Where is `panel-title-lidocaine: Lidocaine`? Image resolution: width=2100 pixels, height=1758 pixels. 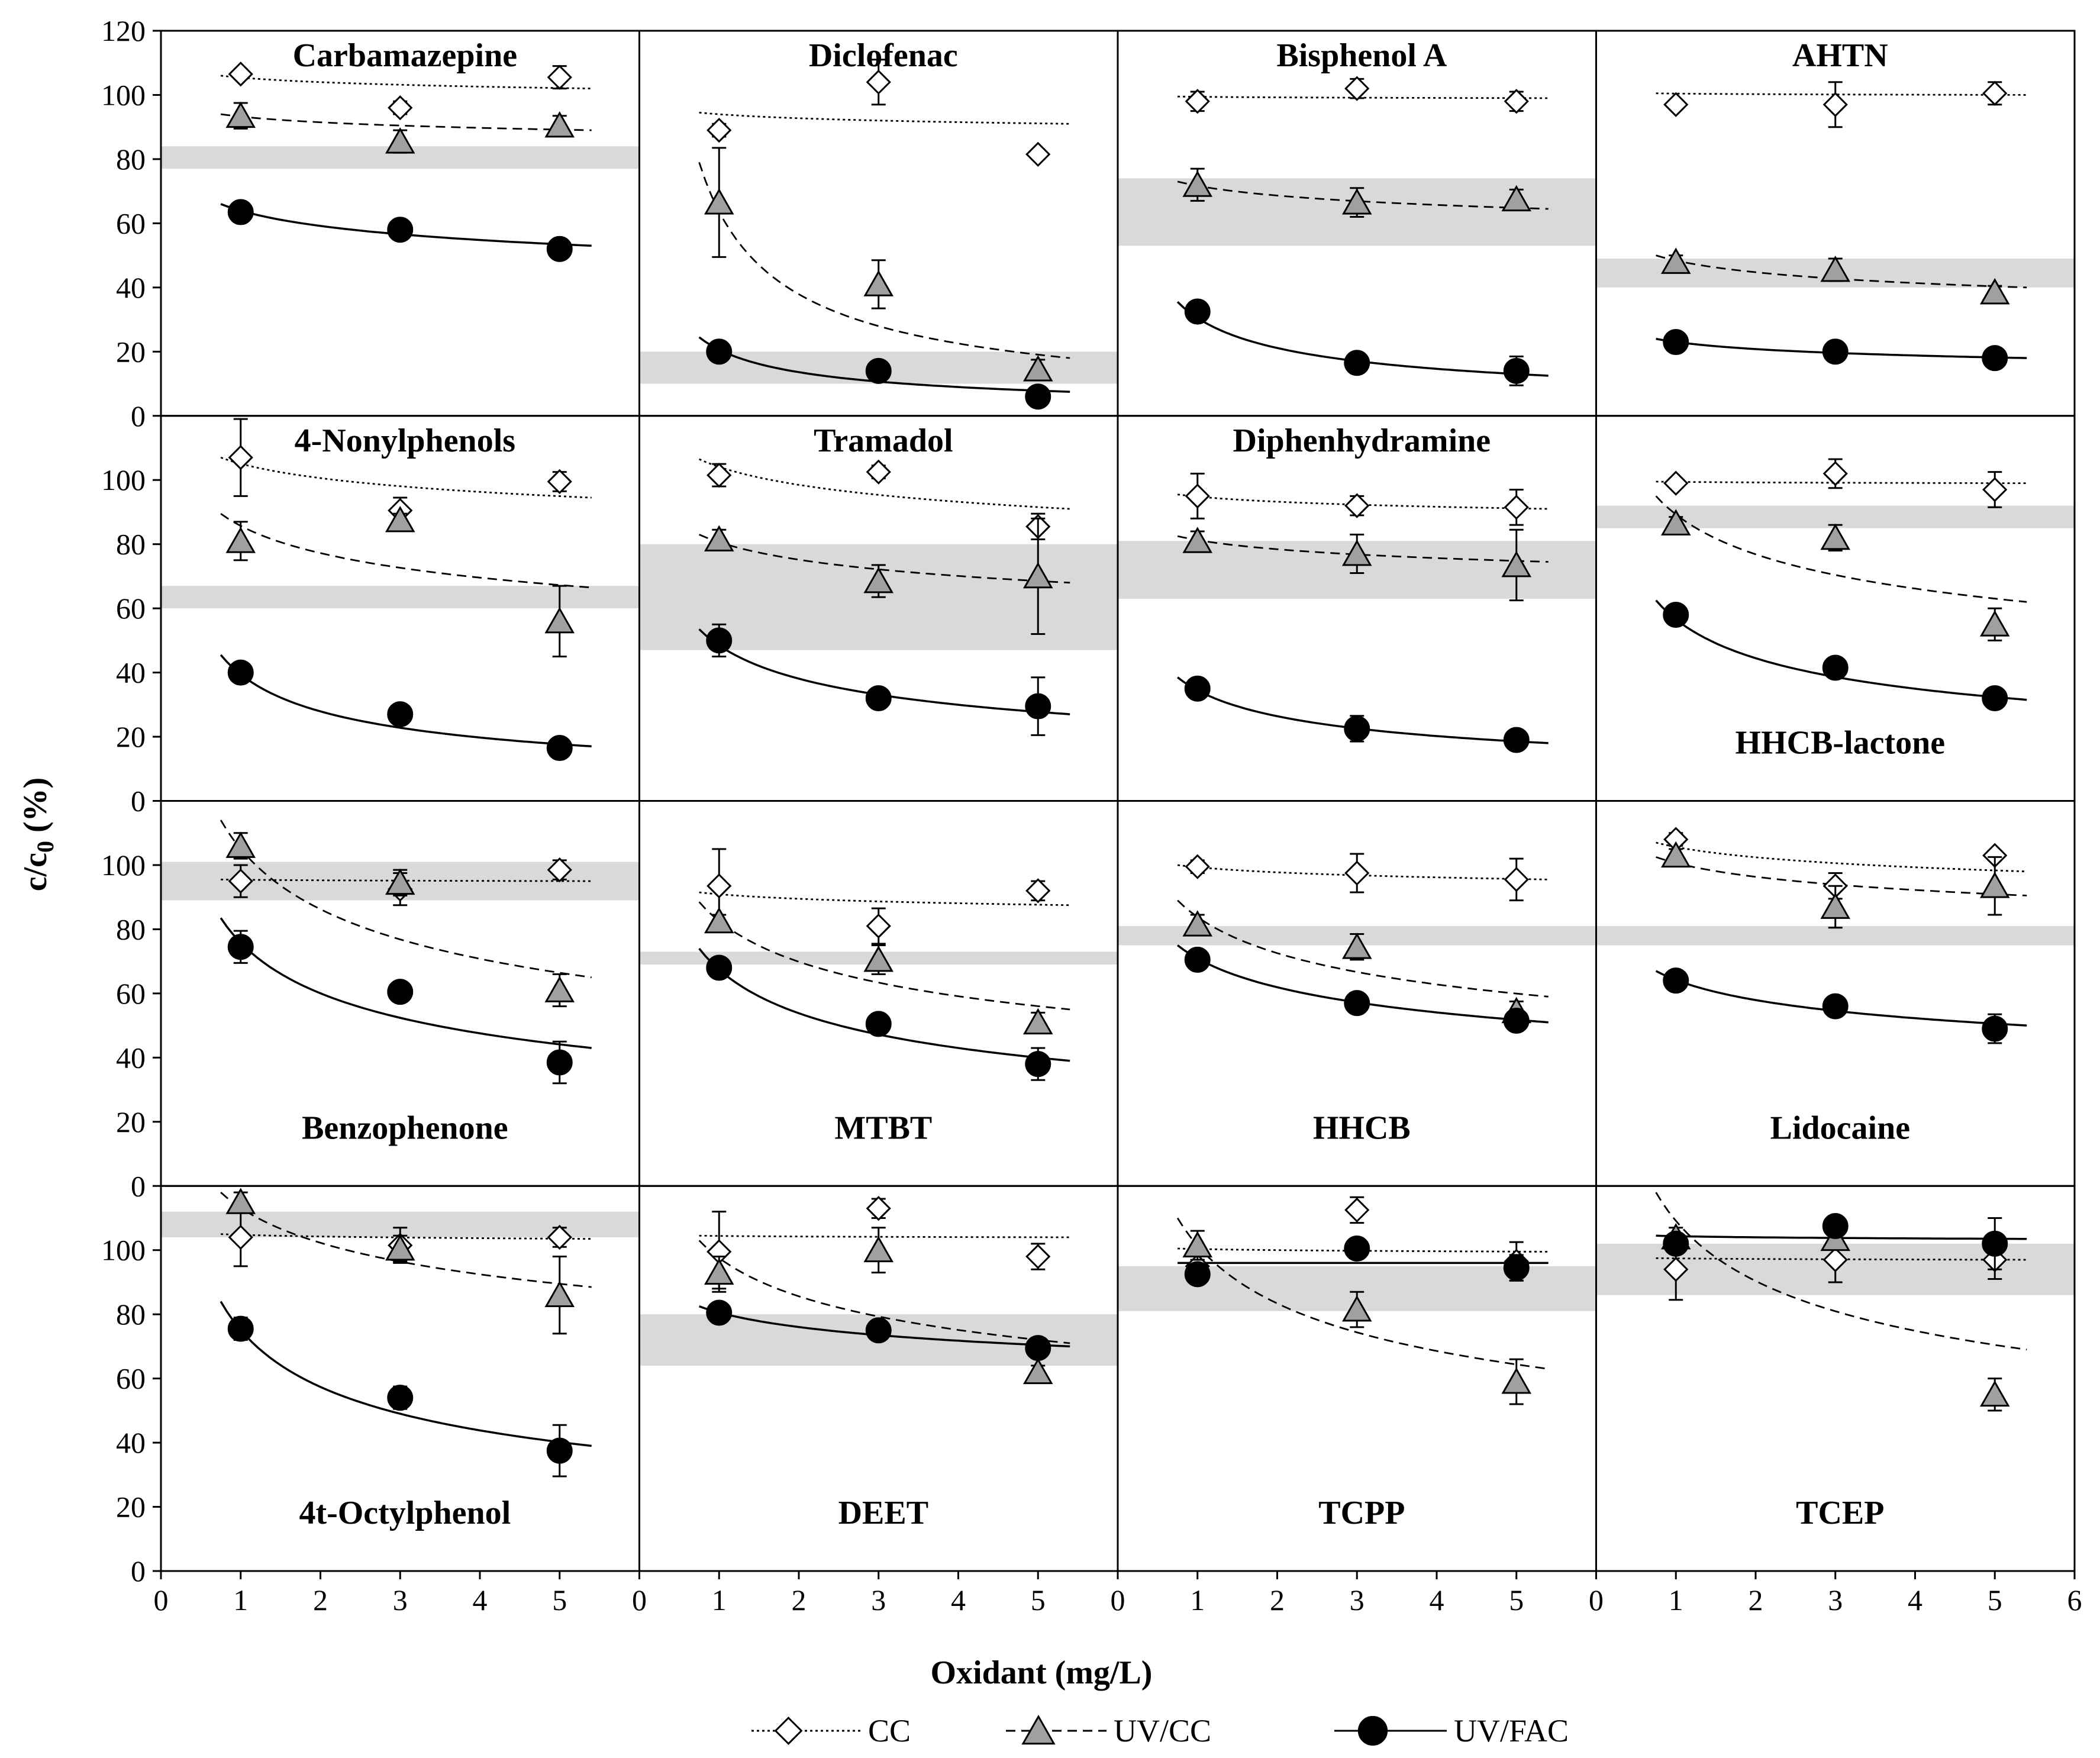 panel-title-lidocaine: Lidocaine is located at coordinates (1840, 1127).